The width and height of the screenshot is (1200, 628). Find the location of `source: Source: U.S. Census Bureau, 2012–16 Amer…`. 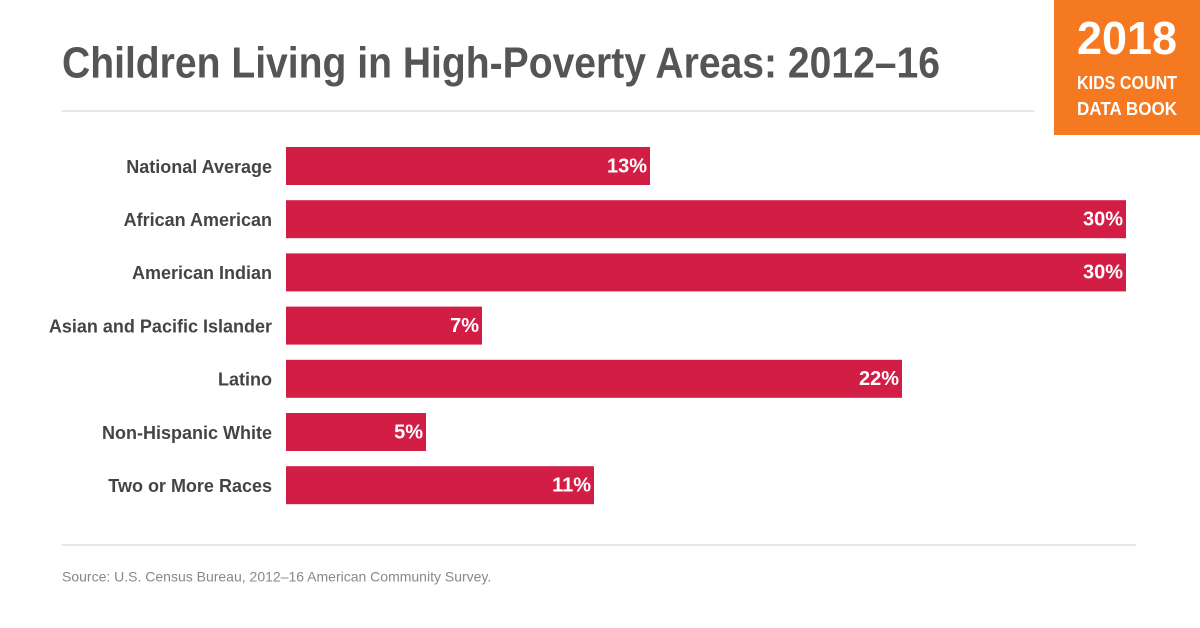

source: Source: U.S. Census Bureau, 2012–16 Amer… is located at coordinates (276, 577).